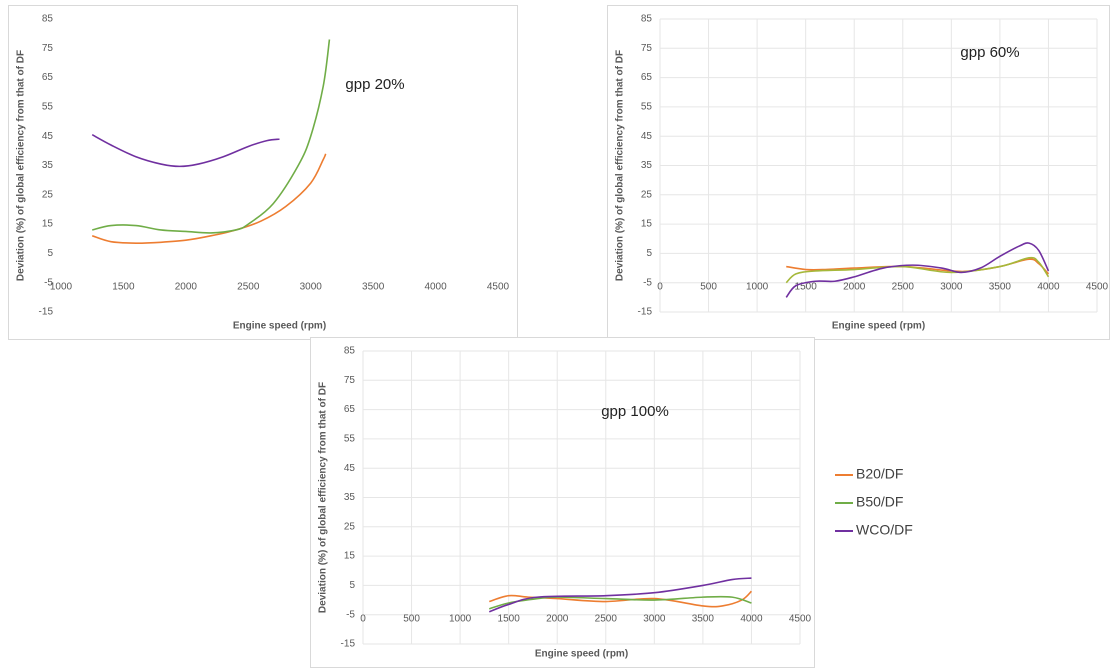 This screenshot has width=1112, height=671. I want to click on annotation: gpp 100%, so click(635, 411).